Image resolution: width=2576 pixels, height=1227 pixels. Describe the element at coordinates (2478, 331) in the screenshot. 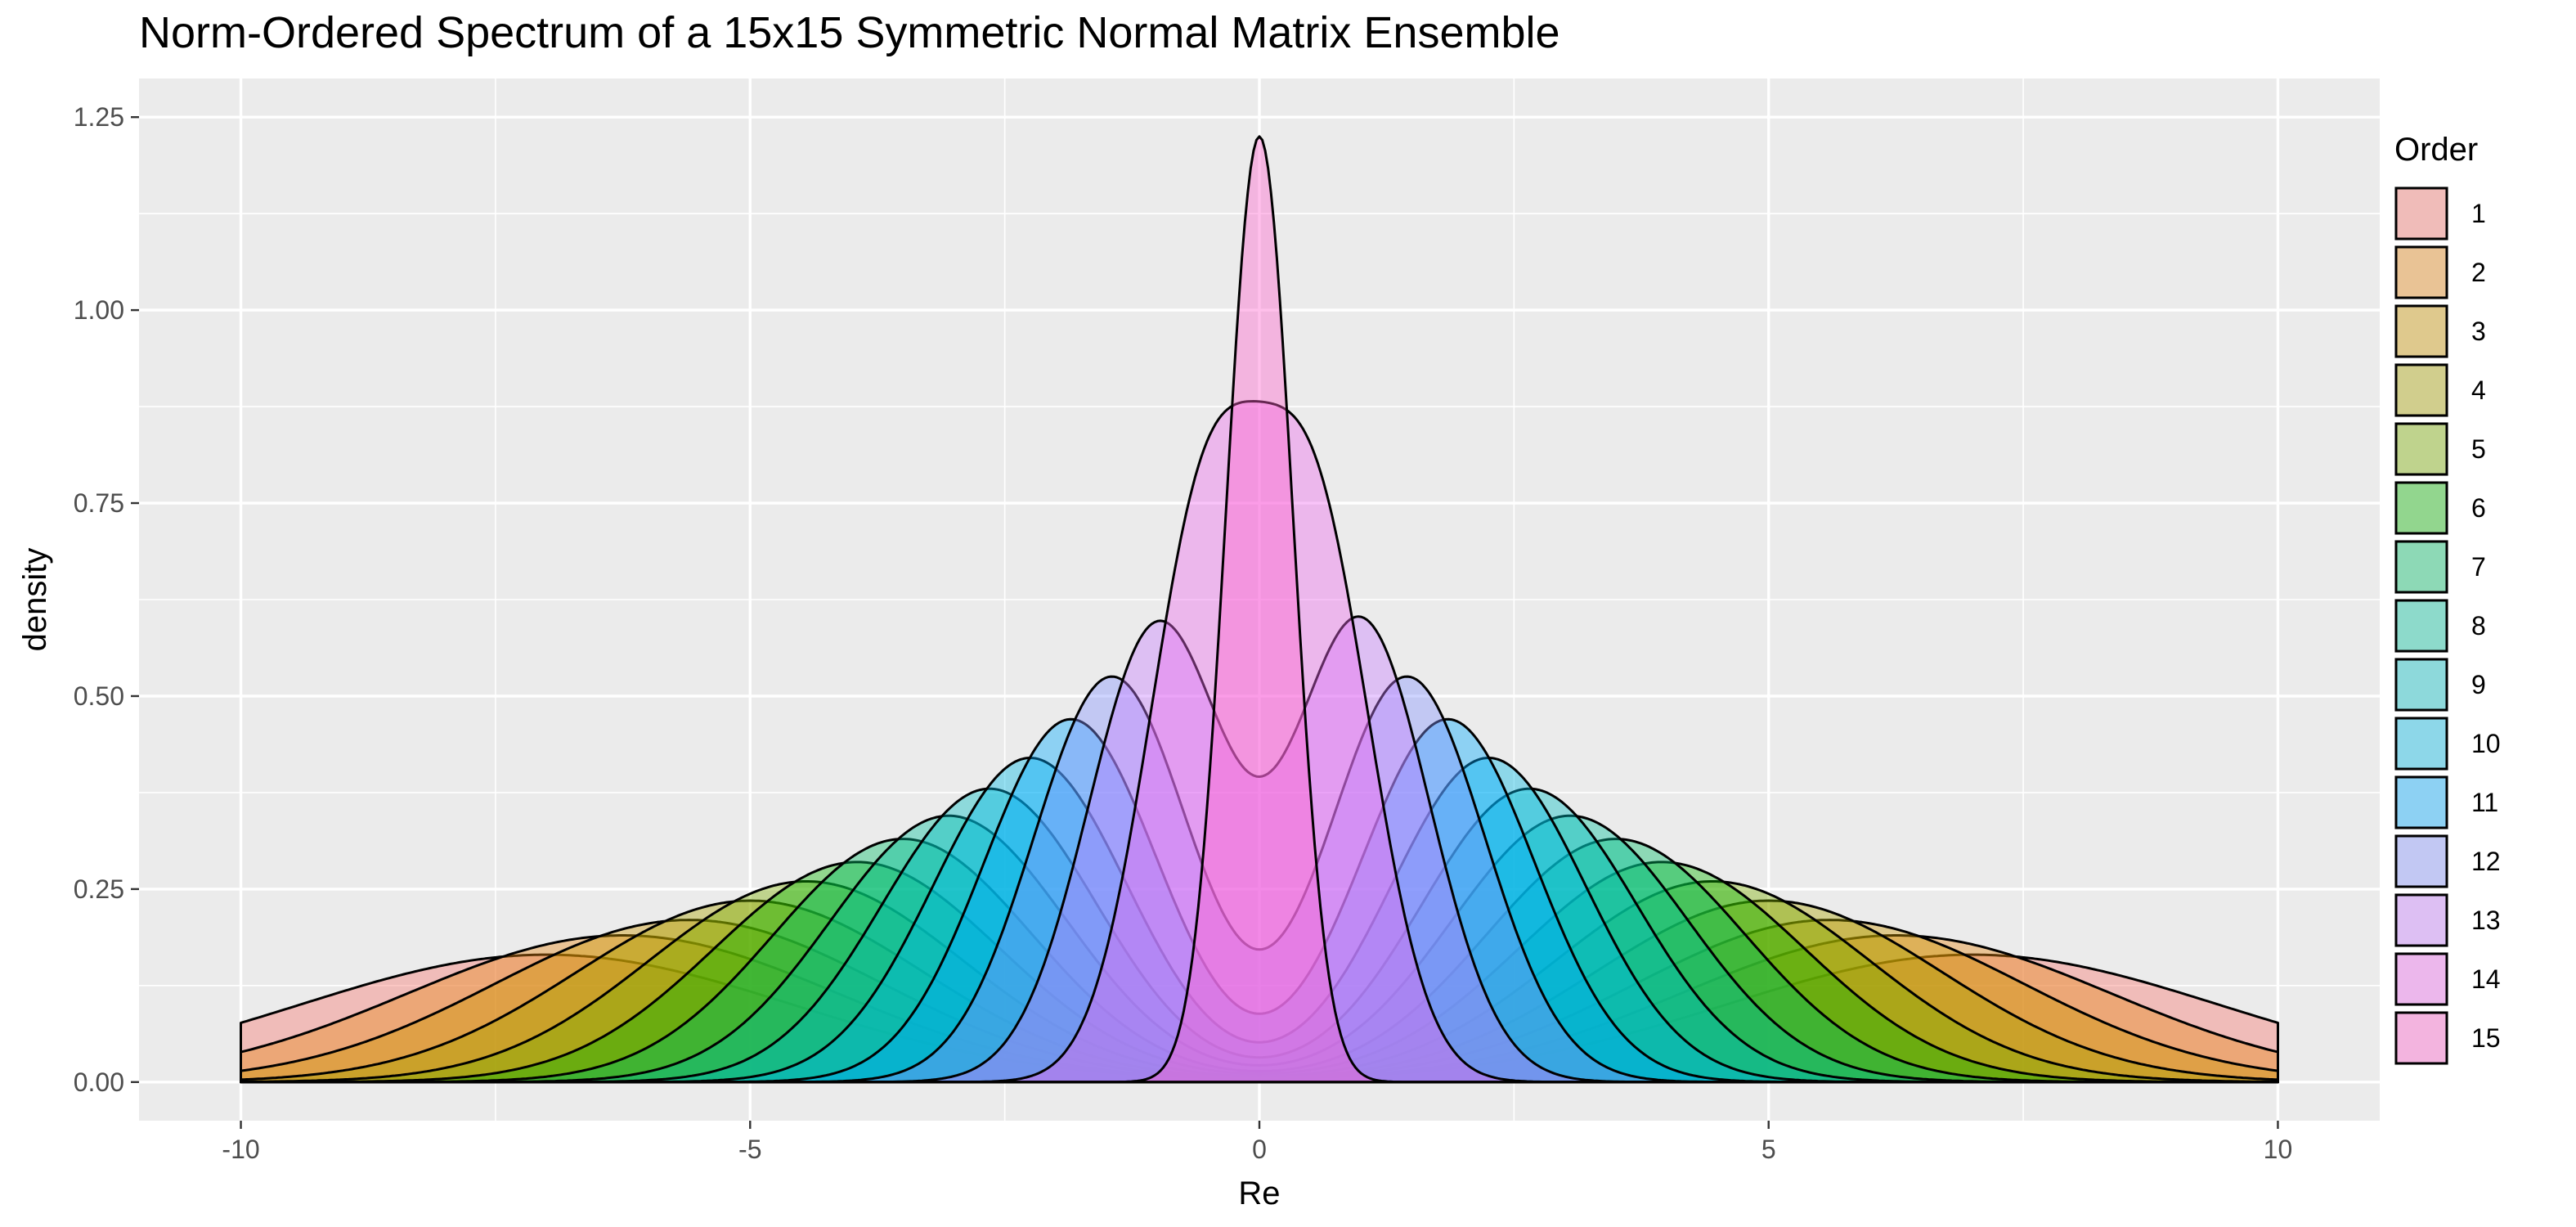

I see `legend-label: 3` at that location.